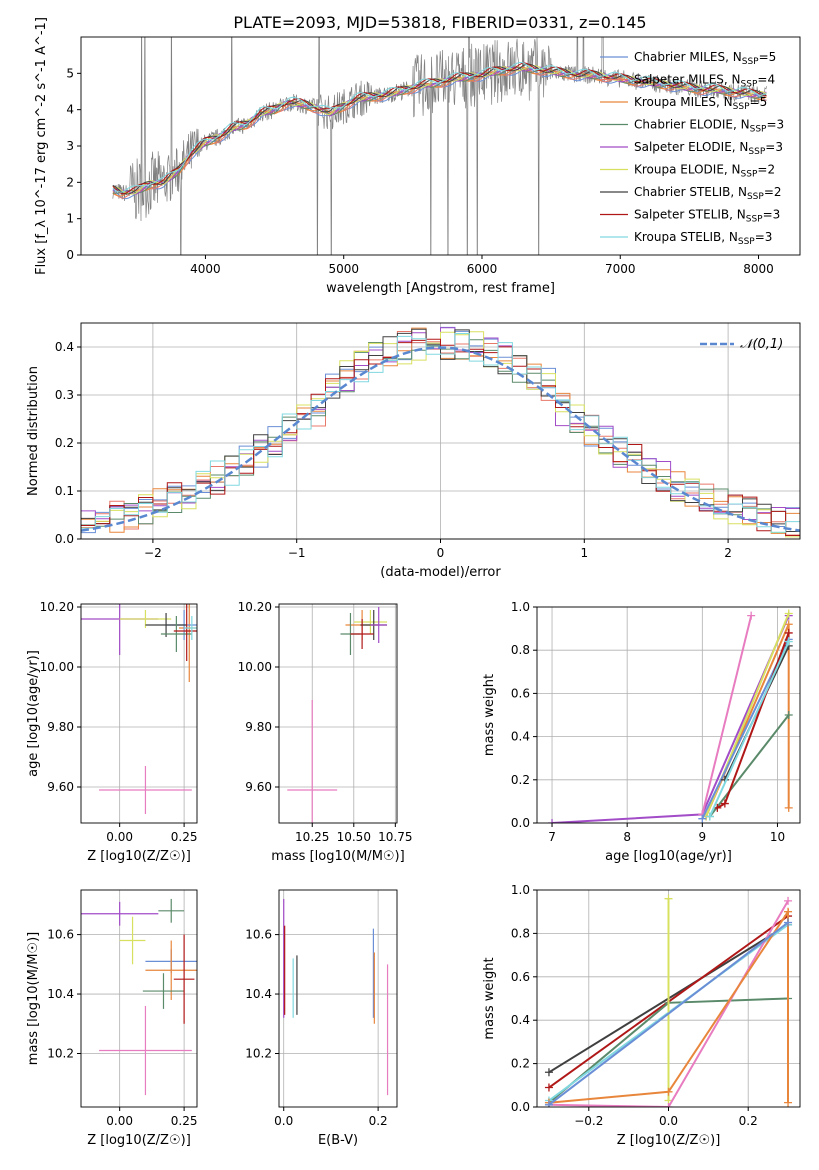 Image resolution: width=819 pixels, height=1170 pixels. What do you see at coordinates (258, 787) in the screenshot?
I see `y-tick-label: 9.60` at bounding box center [258, 787].